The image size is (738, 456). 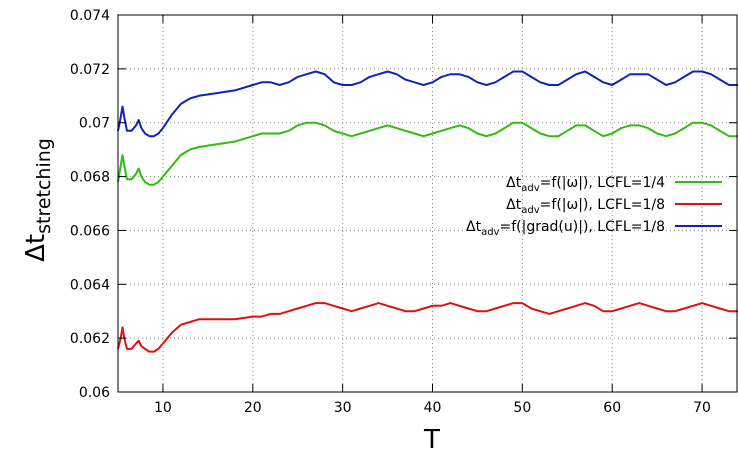 I want to click on y-tick-label: 0.06, so click(x=94, y=393).